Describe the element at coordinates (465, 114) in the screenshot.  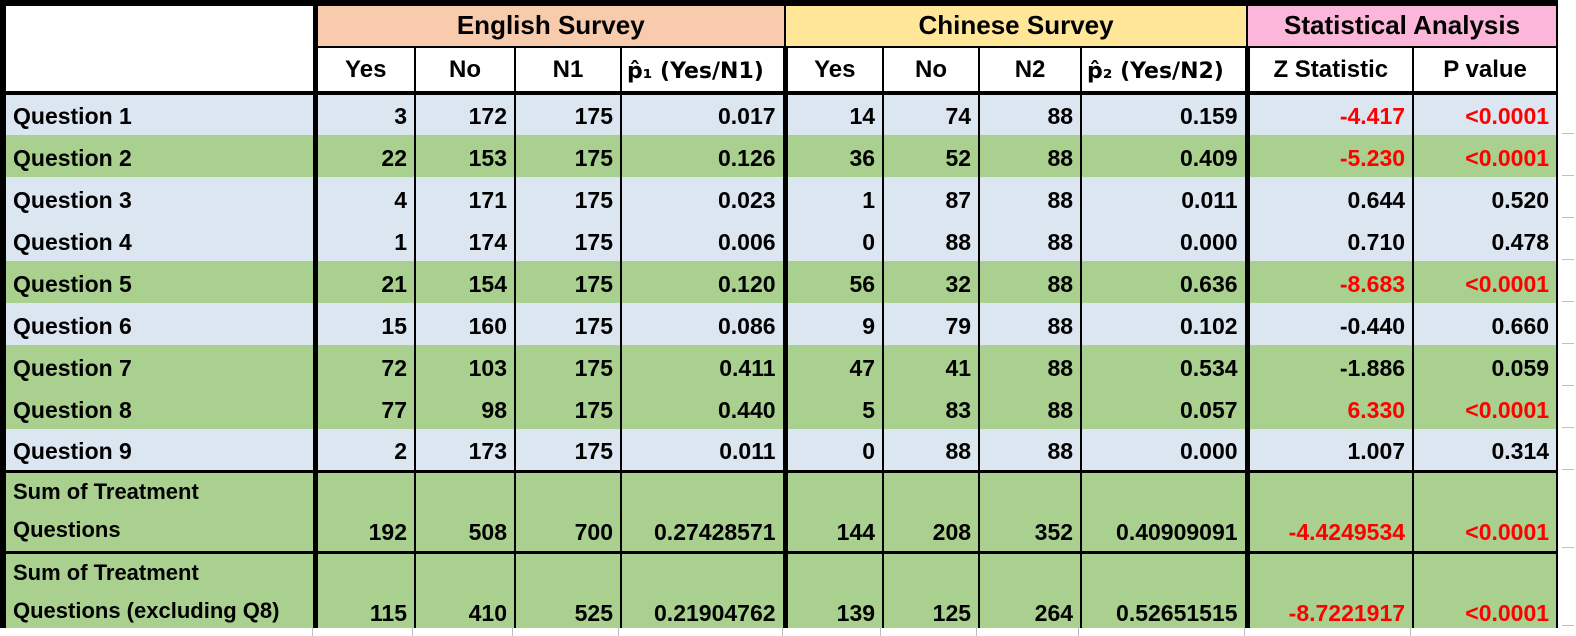
I see `data-cell: 172` at that location.